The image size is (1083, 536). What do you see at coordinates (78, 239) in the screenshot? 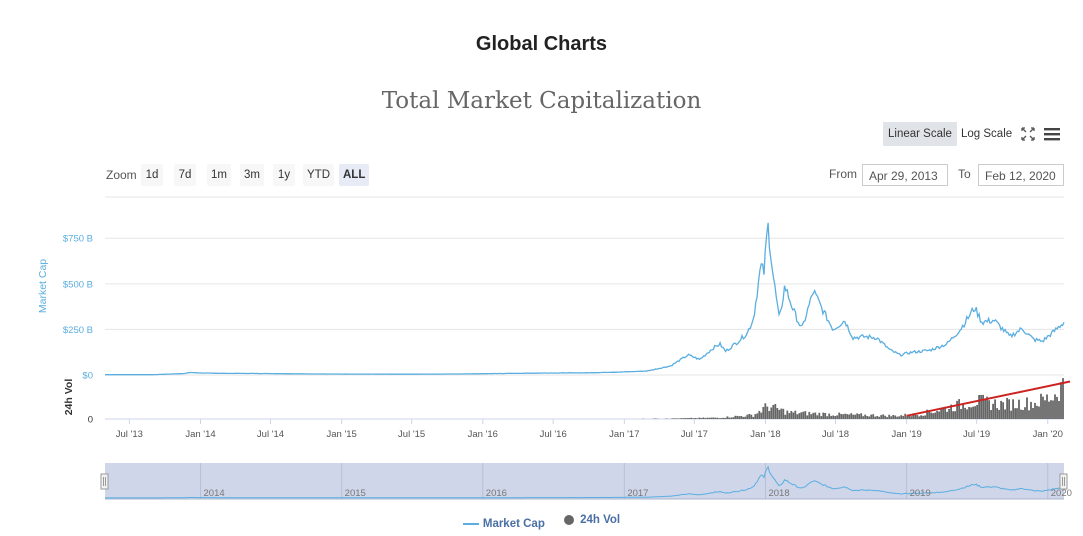
I see `y-tick-label: $750 B` at bounding box center [78, 239].